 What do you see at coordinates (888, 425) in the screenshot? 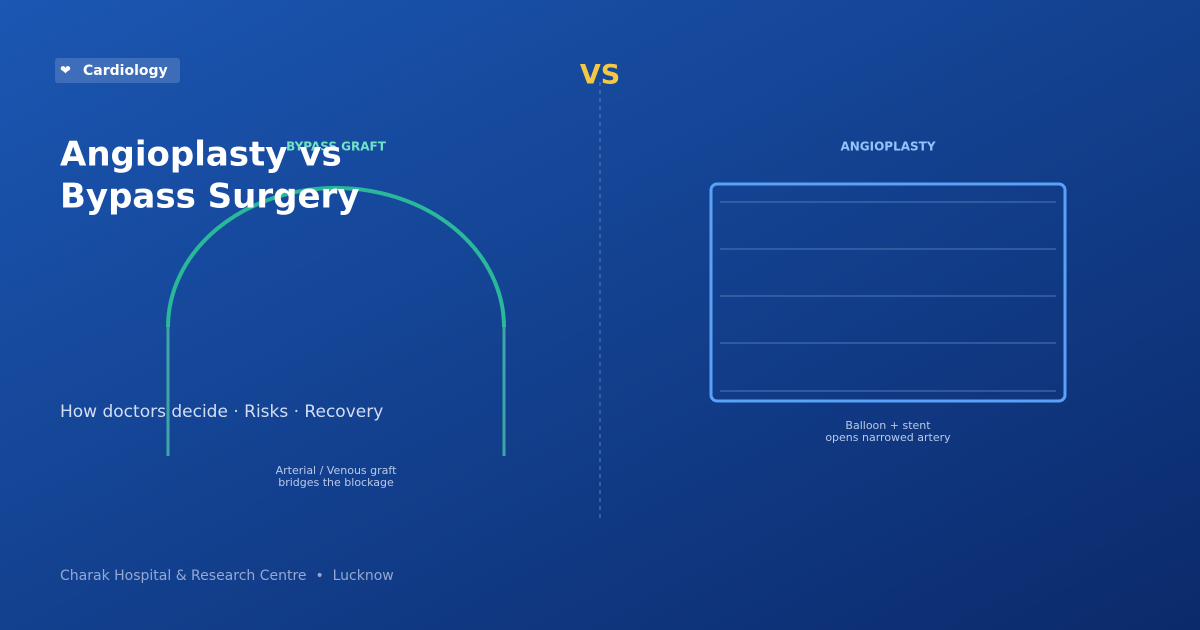
I see `angioplasty-caption: Balloon + stent` at bounding box center [888, 425].